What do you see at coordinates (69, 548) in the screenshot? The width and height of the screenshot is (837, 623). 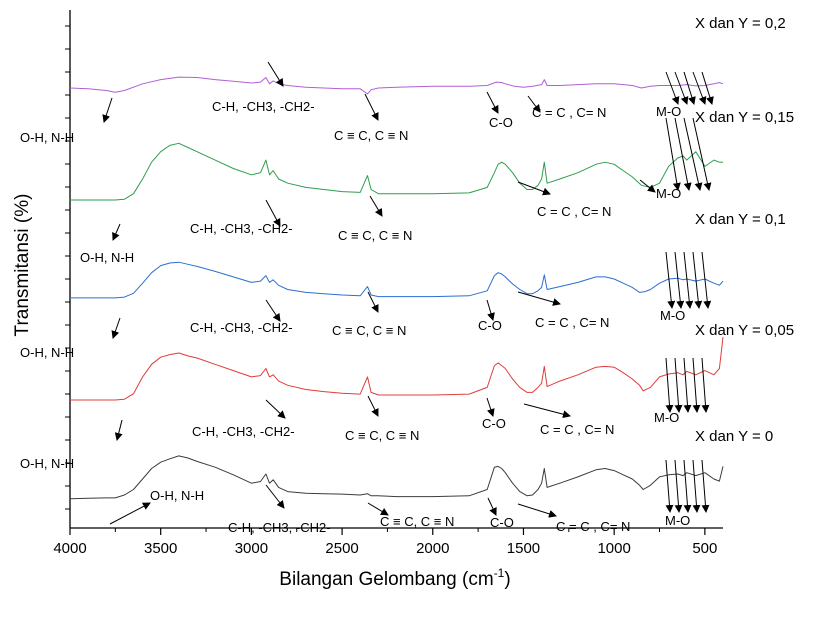 I see `x-tick-label: 4000` at bounding box center [69, 548].